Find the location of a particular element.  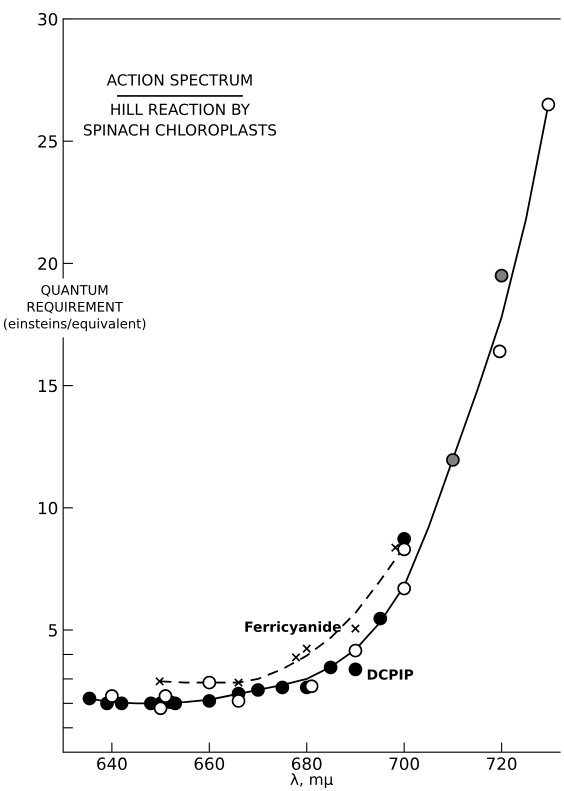

x-tick-label: 640 is located at coordinates (112, 763).